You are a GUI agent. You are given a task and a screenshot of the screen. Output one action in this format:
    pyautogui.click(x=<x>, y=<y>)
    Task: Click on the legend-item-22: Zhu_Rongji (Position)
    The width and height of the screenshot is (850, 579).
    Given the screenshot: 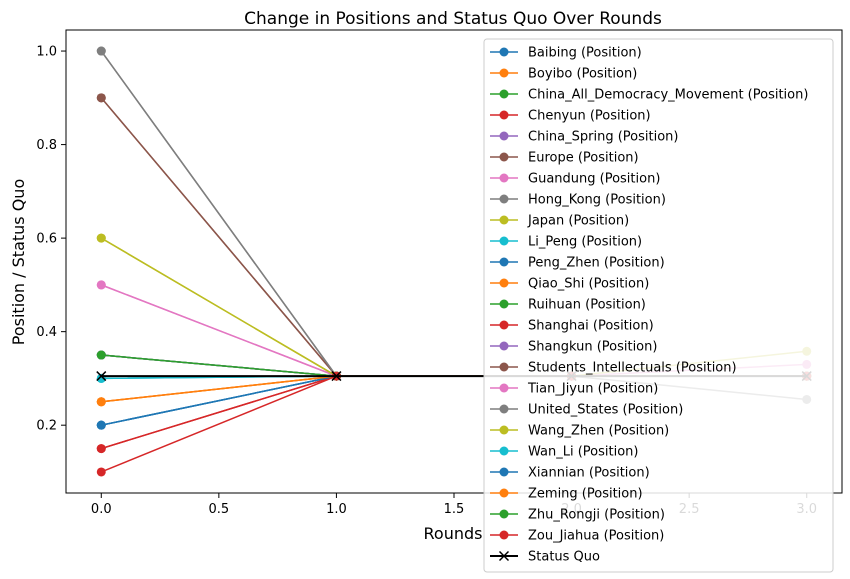 What is the action you would take?
    pyautogui.click(x=577, y=515)
    